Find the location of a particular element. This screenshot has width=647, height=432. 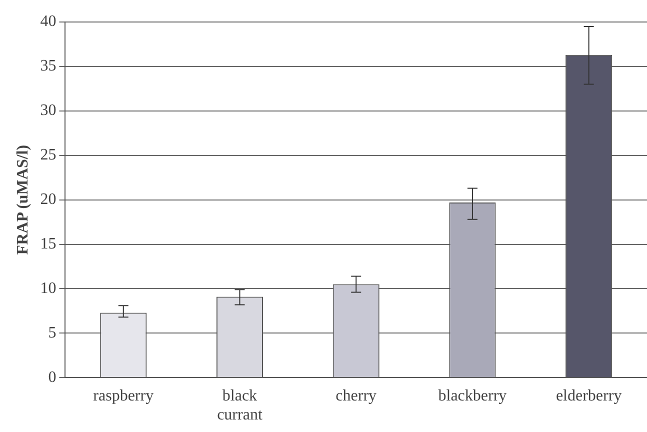

y-tick-label: 30 is located at coordinates (48, 111).